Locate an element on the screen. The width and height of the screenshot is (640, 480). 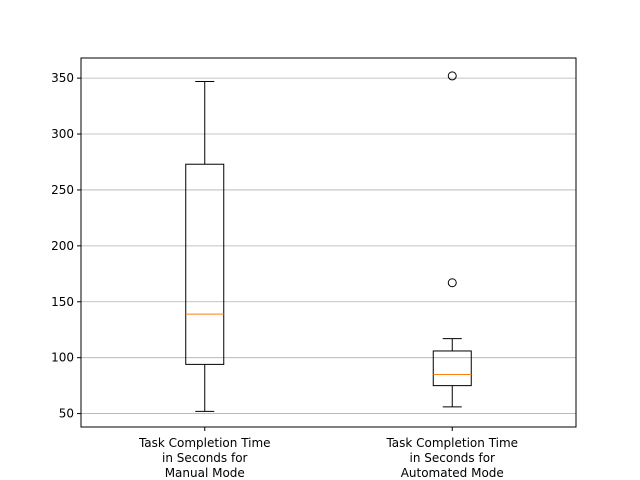
y-tick-label-150: 150 is located at coordinates (62, 302).